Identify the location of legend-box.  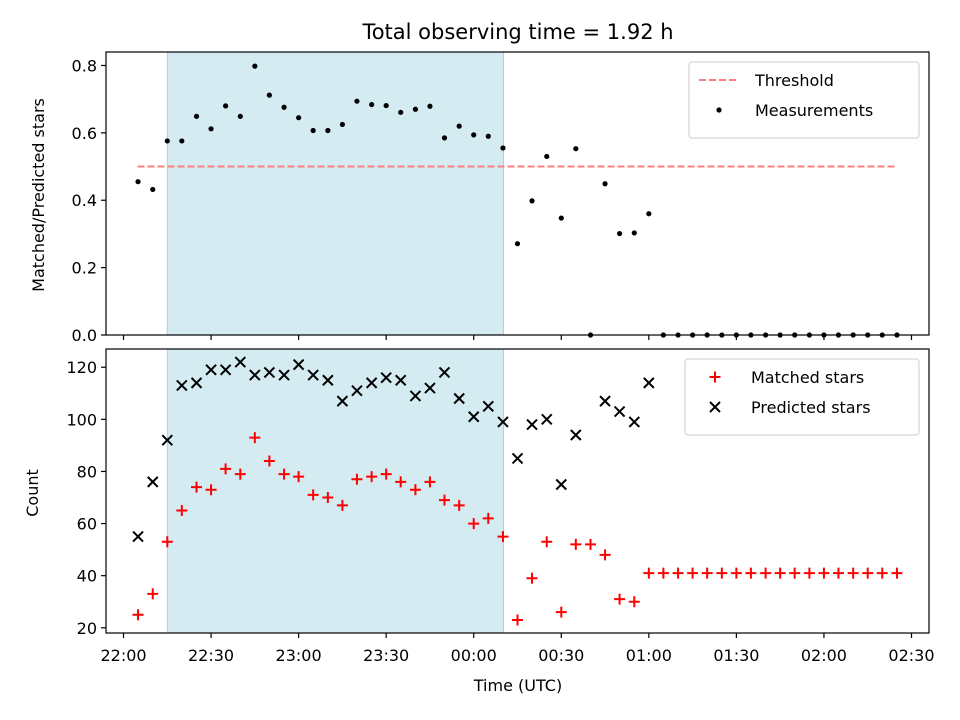
(802, 397).